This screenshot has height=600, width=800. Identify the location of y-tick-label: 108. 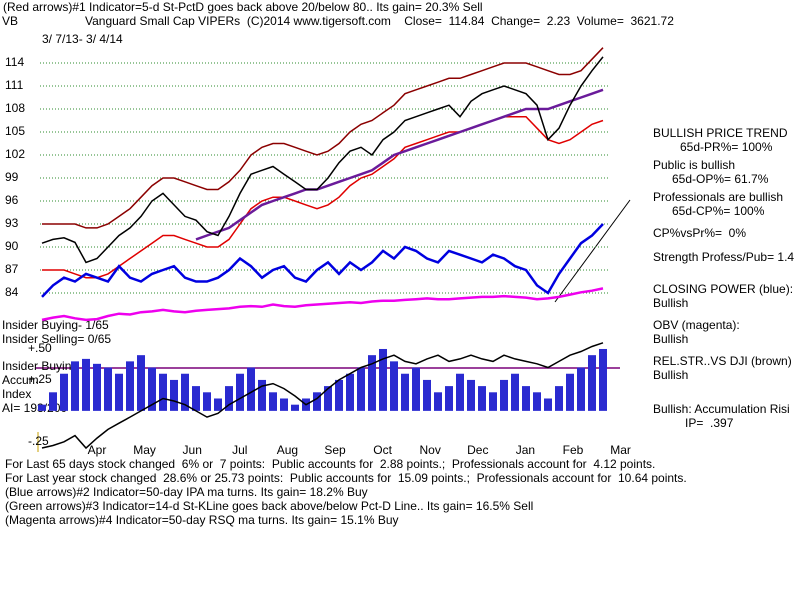
(15, 108).